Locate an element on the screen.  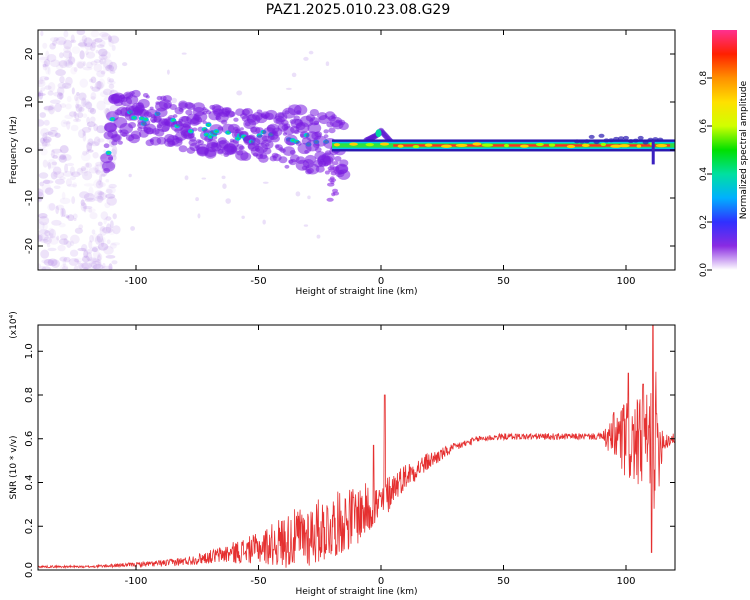
x-tick-label: -100 is located at coordinates (136, 581).